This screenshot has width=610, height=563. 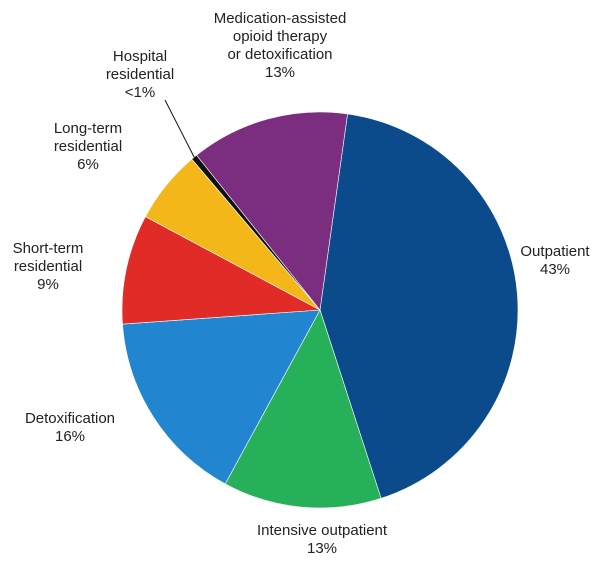 I want to click on value-label: 9%, so click(x=48, y=284).